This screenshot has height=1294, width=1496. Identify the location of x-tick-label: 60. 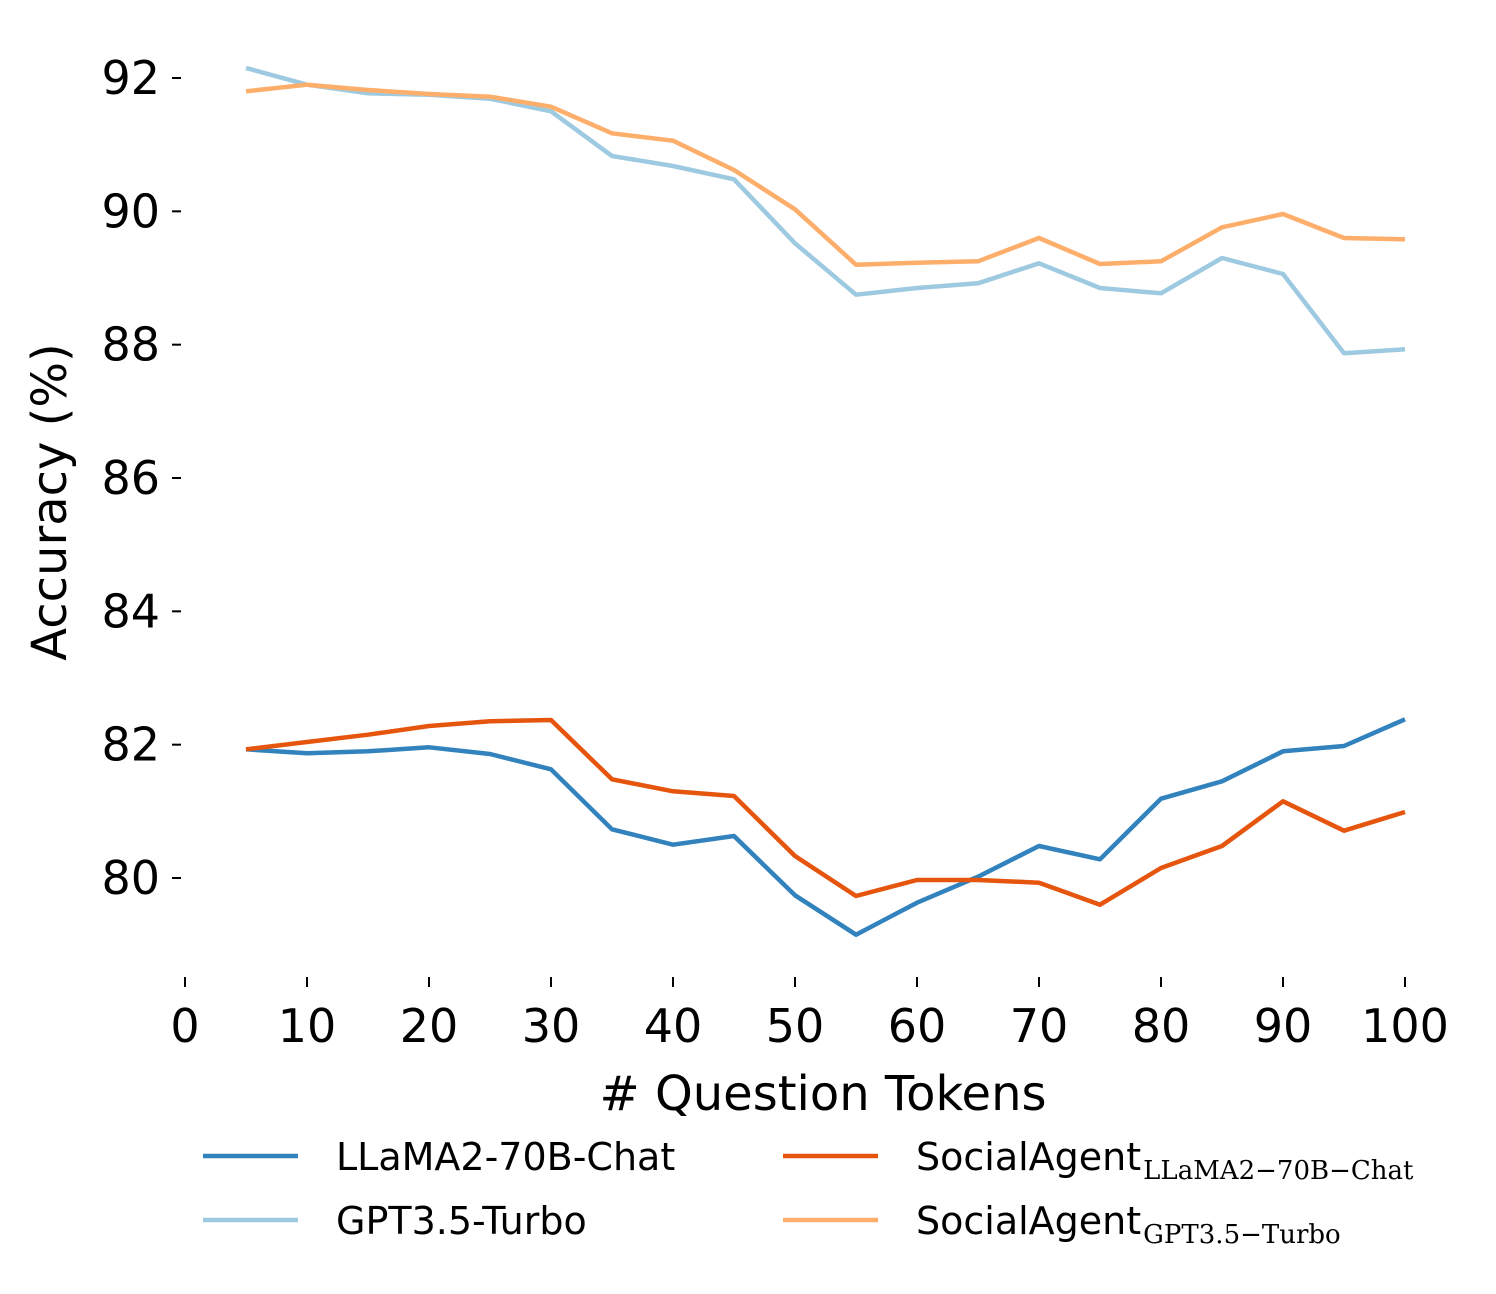
(917, 1026).